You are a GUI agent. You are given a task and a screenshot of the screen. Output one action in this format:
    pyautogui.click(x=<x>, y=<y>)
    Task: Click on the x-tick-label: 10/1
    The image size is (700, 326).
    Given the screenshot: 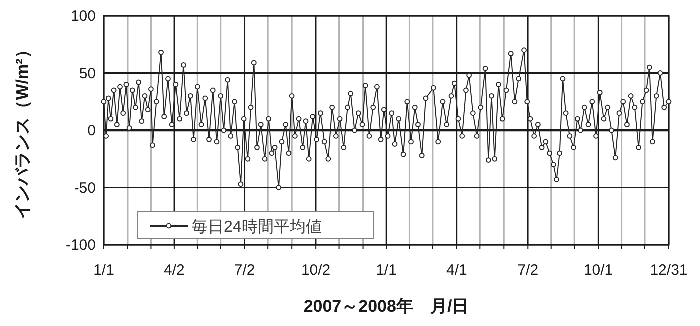 What is the action you would take?
    pyautogui.click(x=599, y=270)
    